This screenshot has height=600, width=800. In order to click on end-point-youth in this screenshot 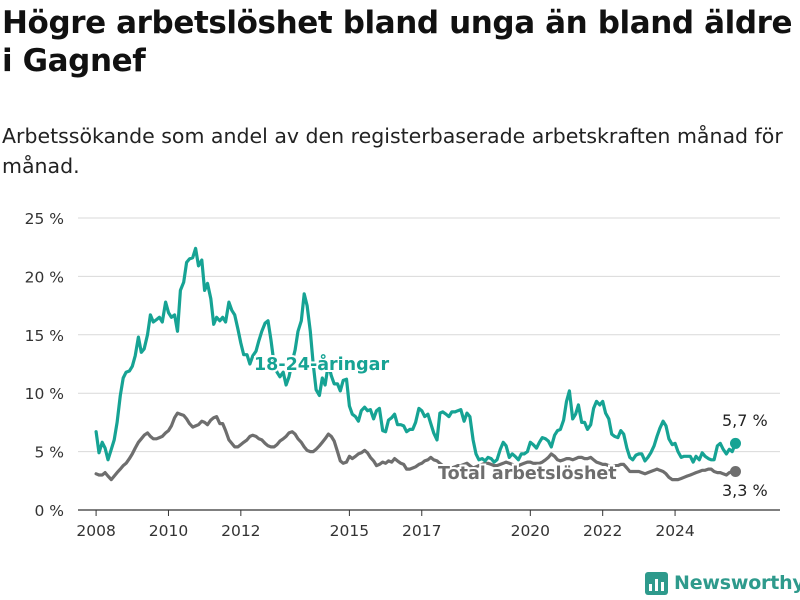, I will do `click(735, 443)`.